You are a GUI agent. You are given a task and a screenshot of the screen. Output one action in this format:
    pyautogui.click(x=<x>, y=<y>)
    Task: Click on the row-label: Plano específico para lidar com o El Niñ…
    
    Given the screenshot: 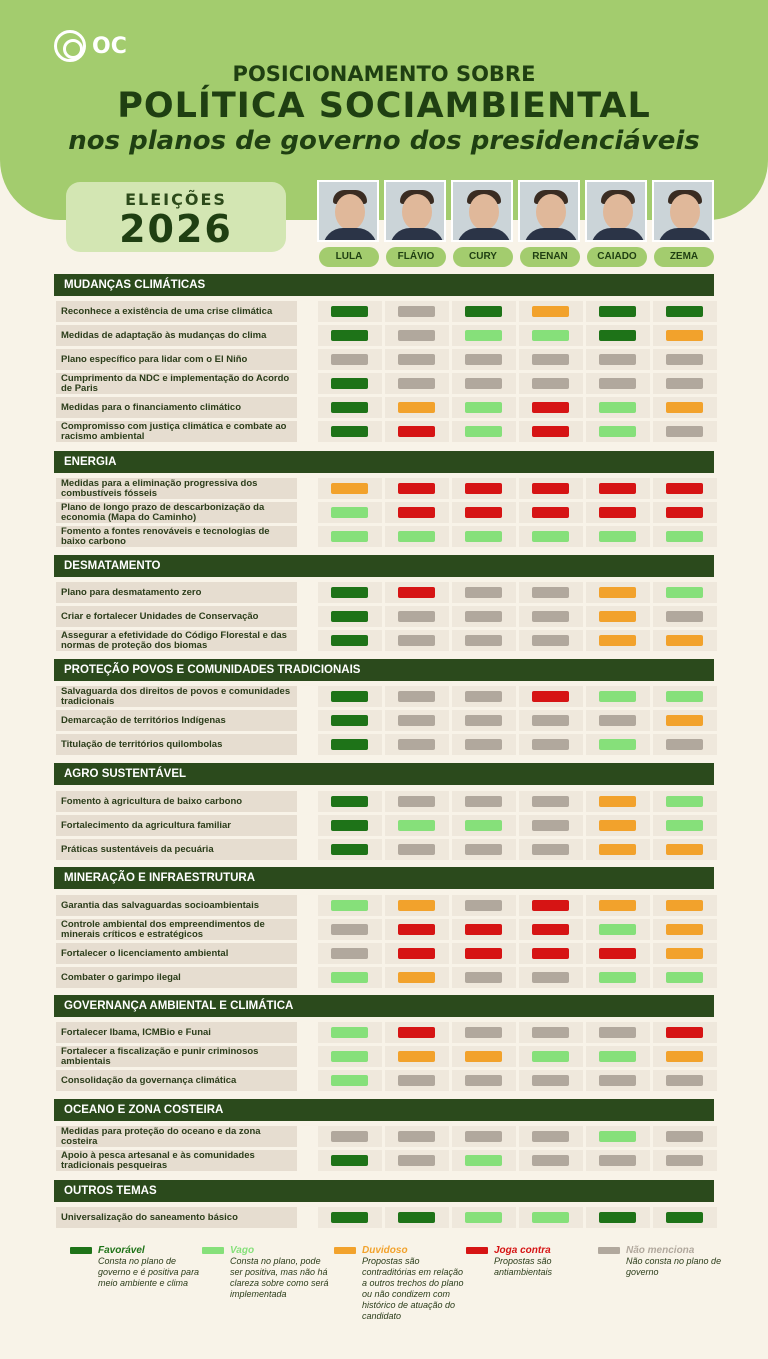 What is the action you would take?
    pyautogui.click(x=176, y=359)
    